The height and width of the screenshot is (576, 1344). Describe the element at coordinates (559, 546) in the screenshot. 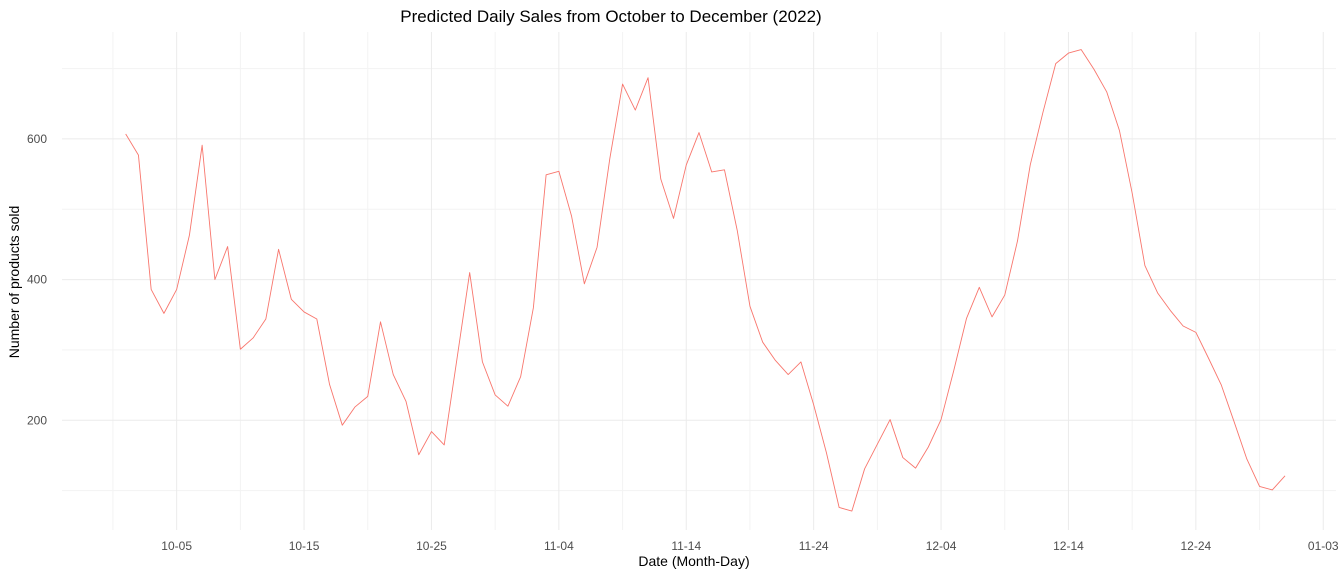

I see `x-tick-label: 11-04` at that location.